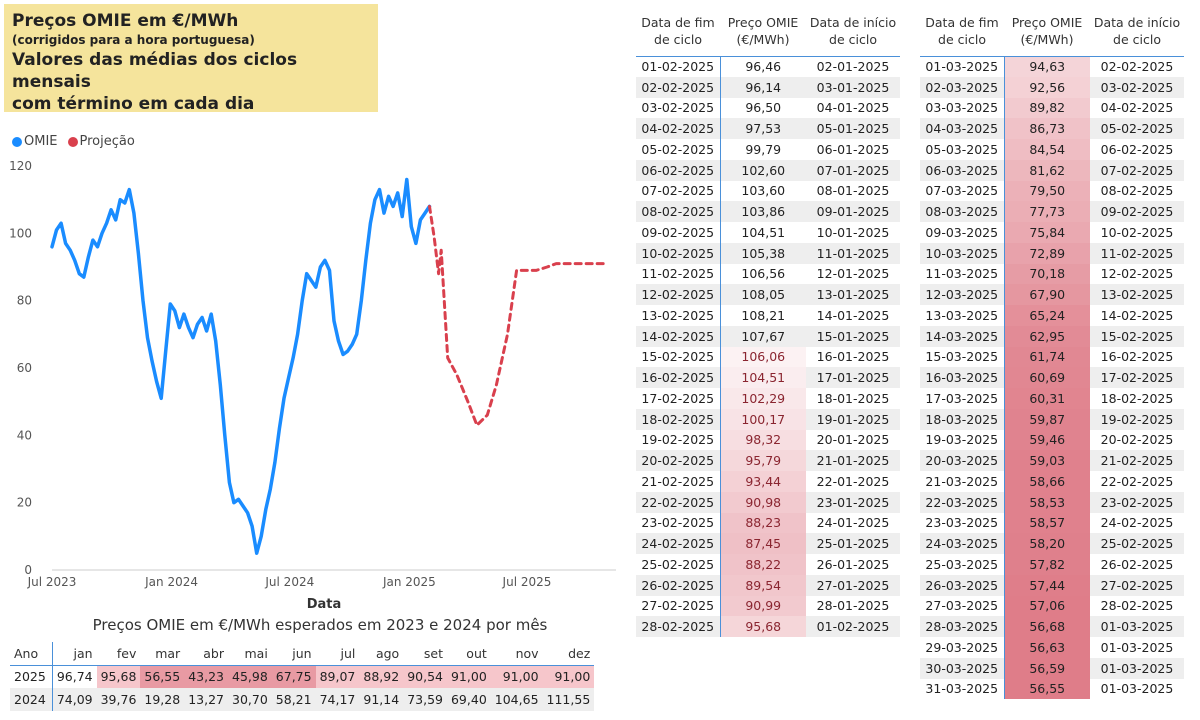 The width and height of the screenshot is (1200, 720). What do you see at coordinates (1047, 668) in the screenshot?
I see `cell-price: 56,59` at bounding box center [1047, 668].